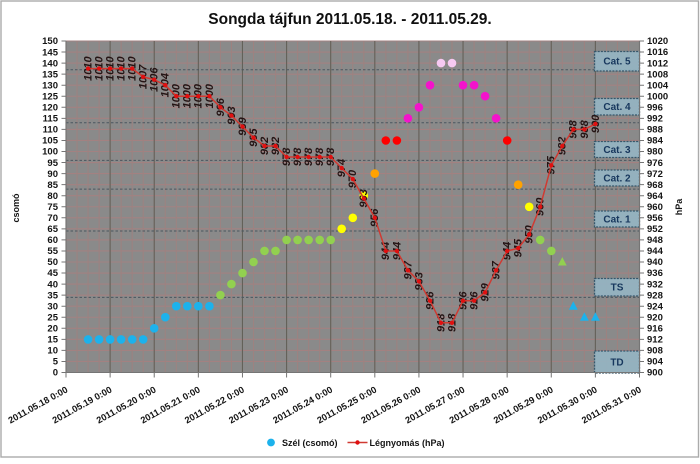 This screenshot has width=700, height=464. I want to click on svg-text: 984, so click(655, 141).